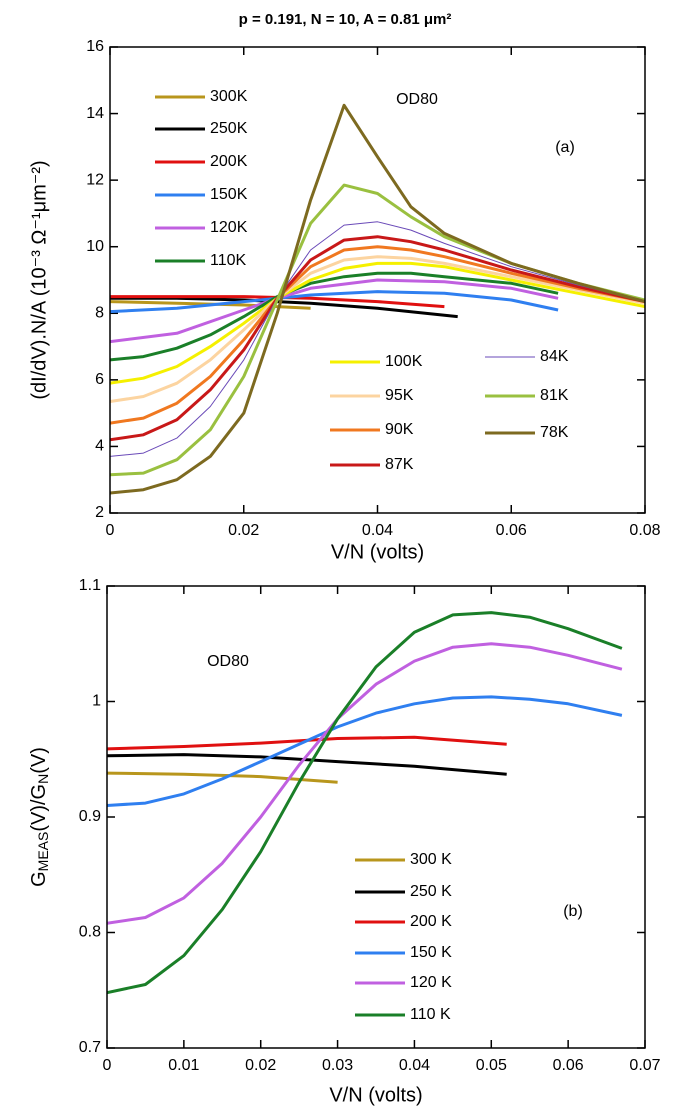  I want to click on y-tick-label: 0.8, so click(90, 932).